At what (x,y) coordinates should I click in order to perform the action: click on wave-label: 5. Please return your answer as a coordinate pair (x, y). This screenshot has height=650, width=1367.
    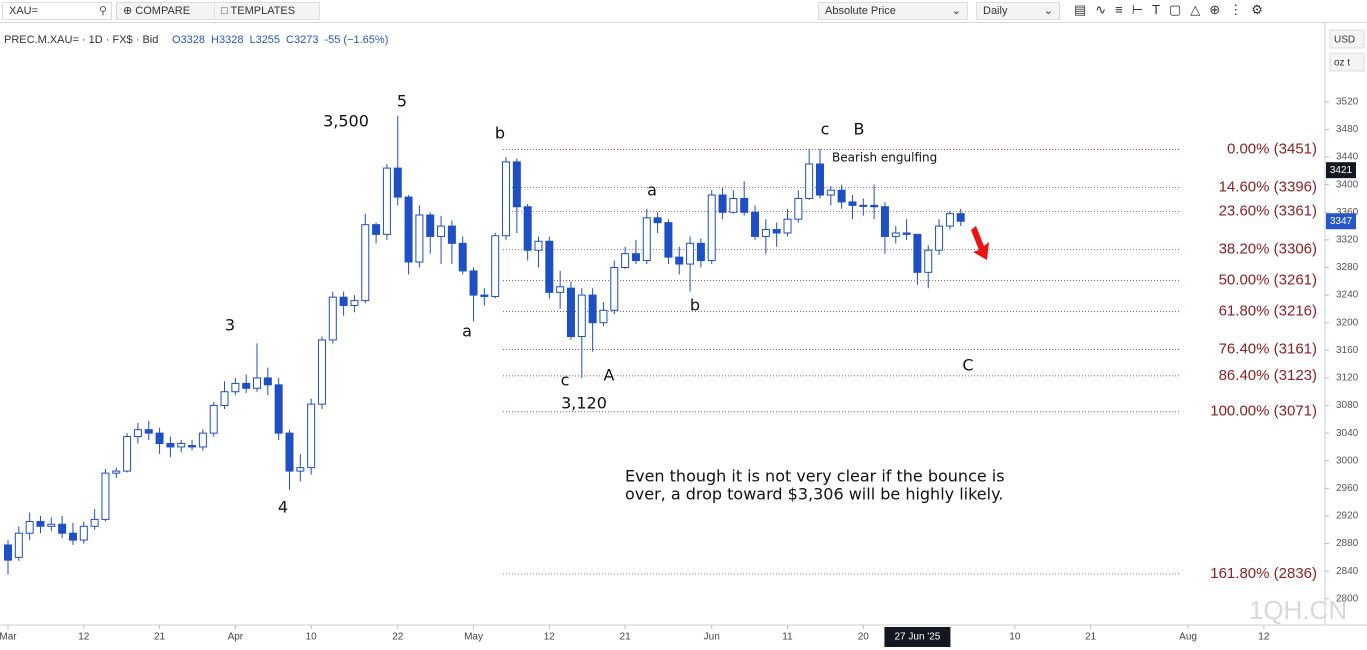
    Looking at the image, I should click on (402, 101).